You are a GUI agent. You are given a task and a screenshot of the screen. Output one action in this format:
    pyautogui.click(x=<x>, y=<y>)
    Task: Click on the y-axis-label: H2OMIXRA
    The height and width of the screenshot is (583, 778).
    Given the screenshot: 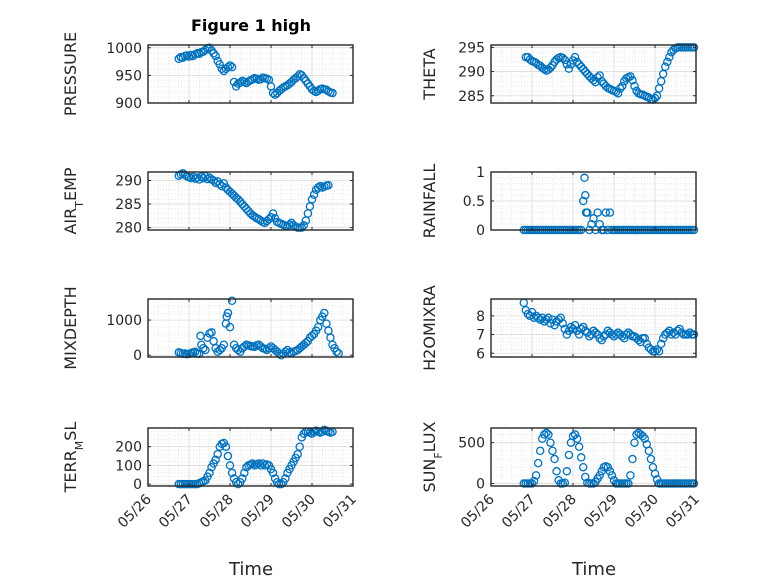 What is the action you would take?
    pyautogui.click(x=429, y=328)
    